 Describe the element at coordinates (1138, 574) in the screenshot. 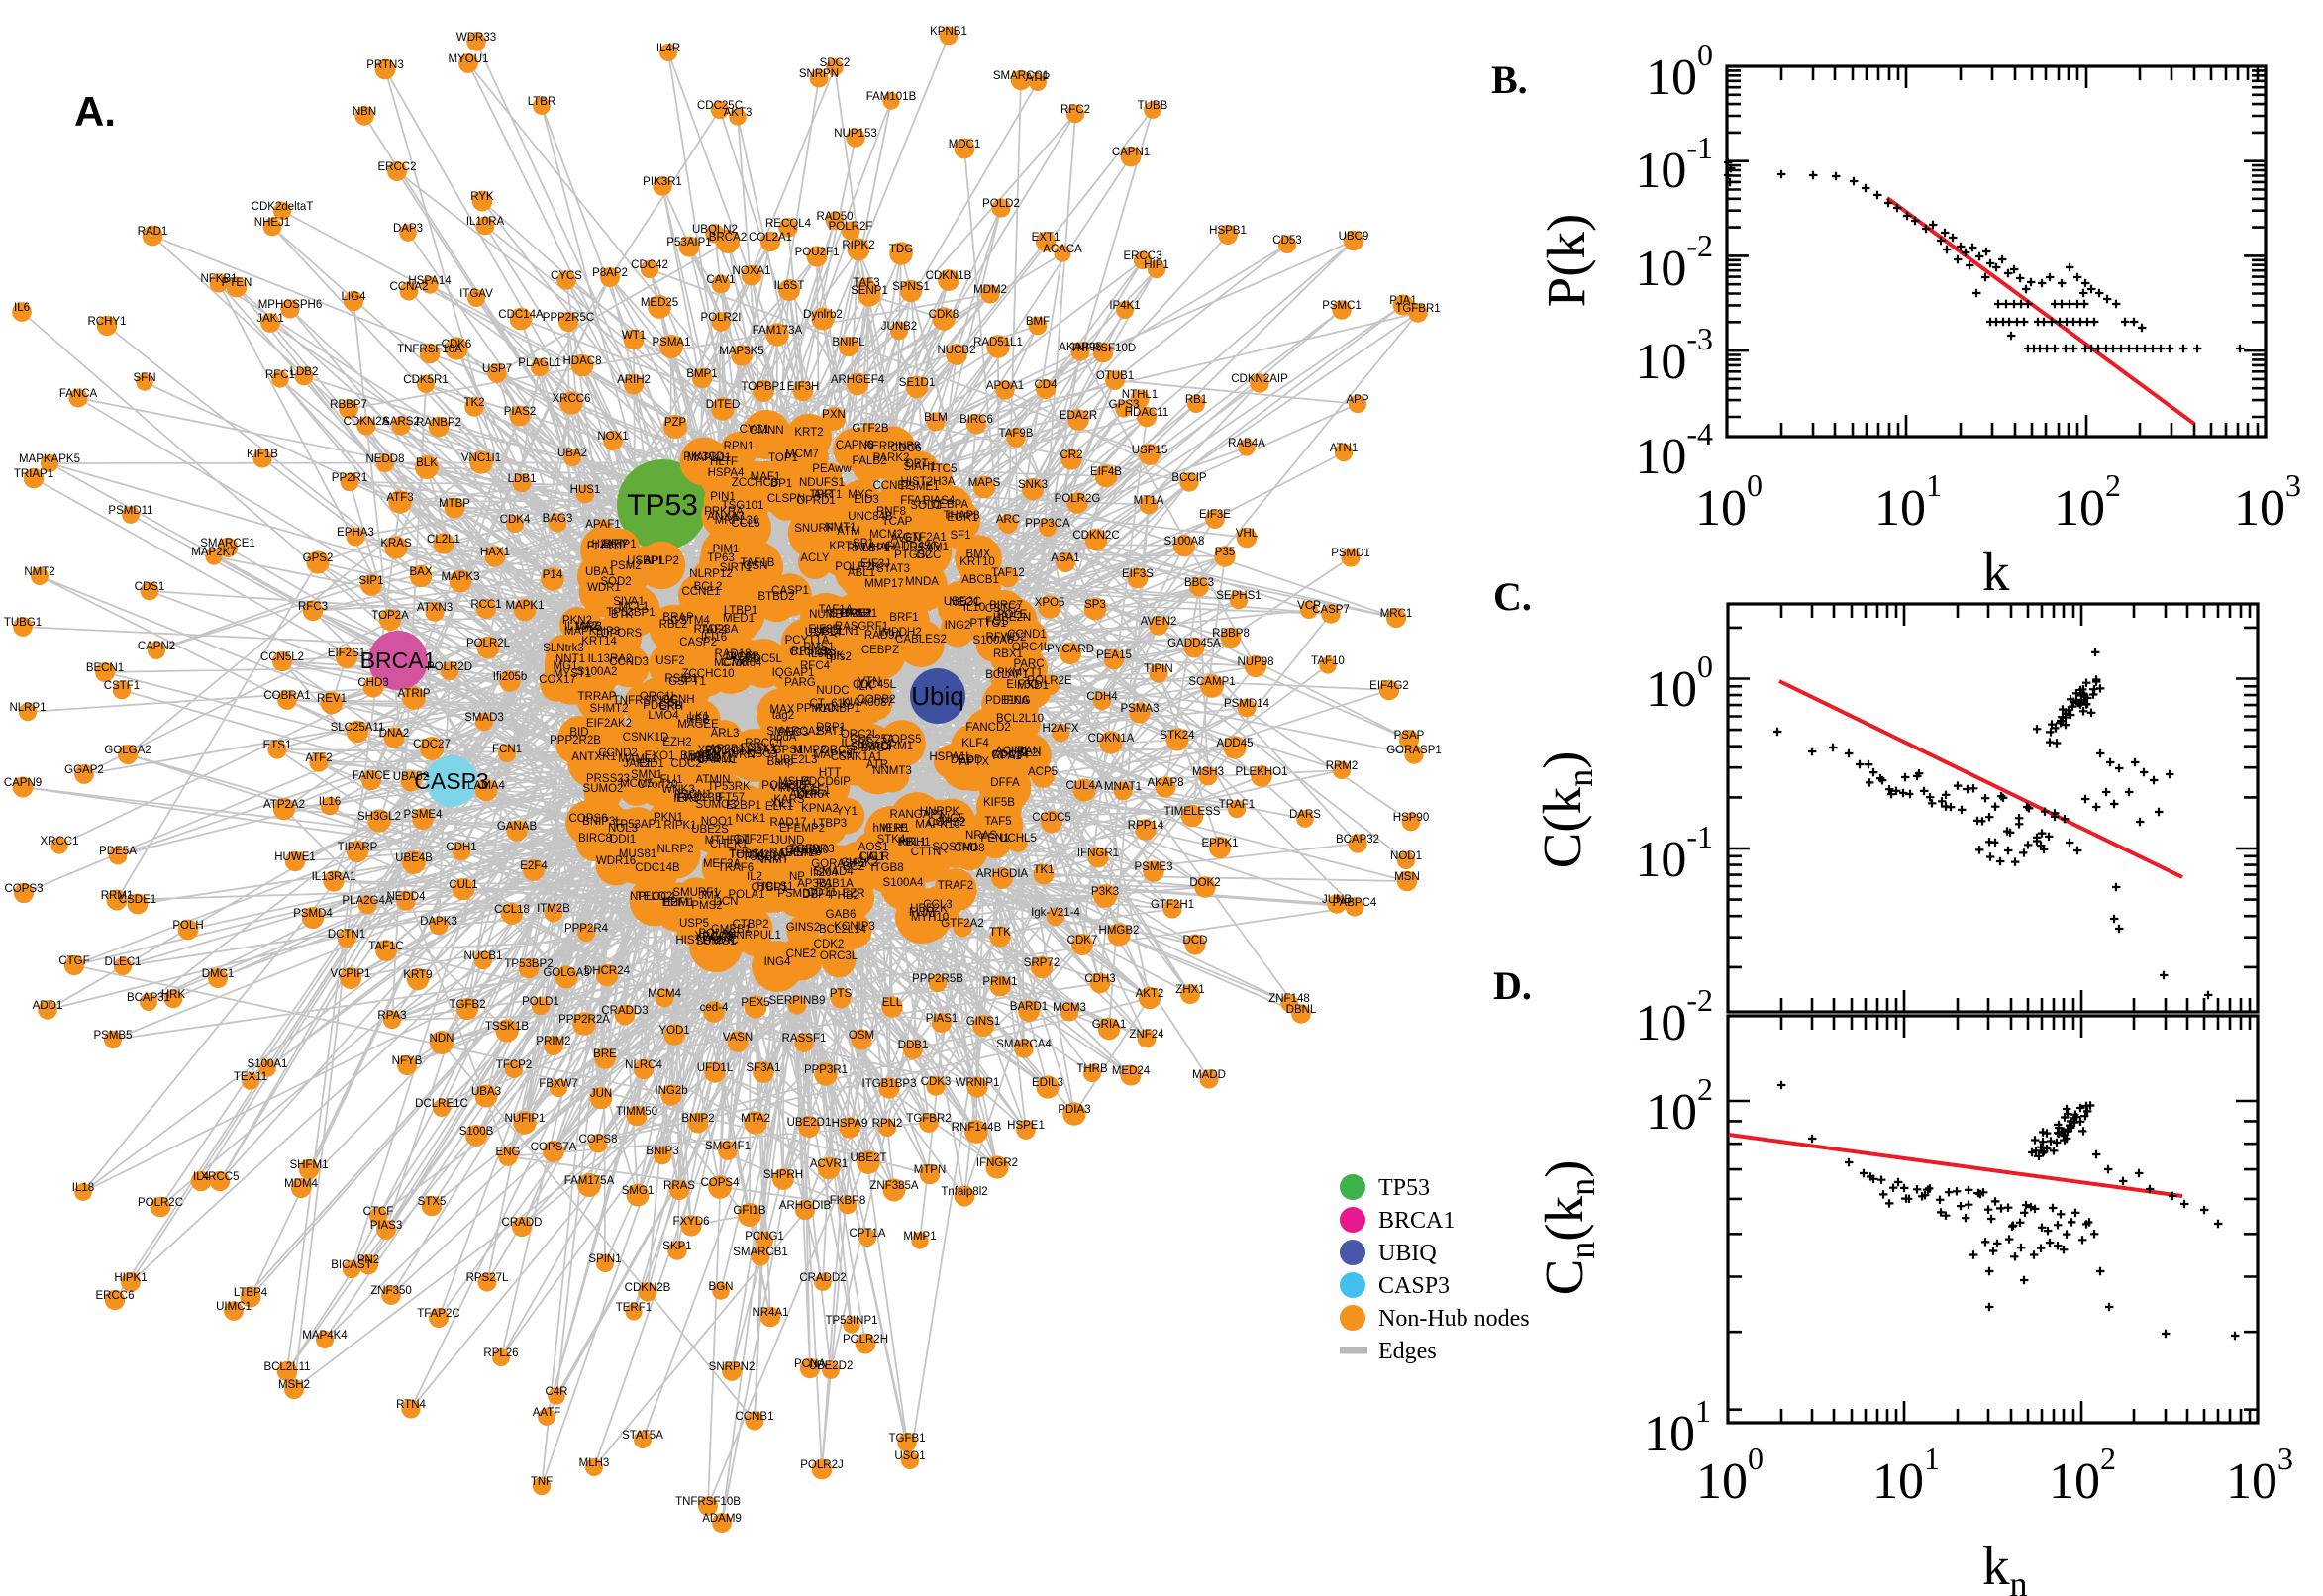

I see `svg-text: EIF3S` at that location.